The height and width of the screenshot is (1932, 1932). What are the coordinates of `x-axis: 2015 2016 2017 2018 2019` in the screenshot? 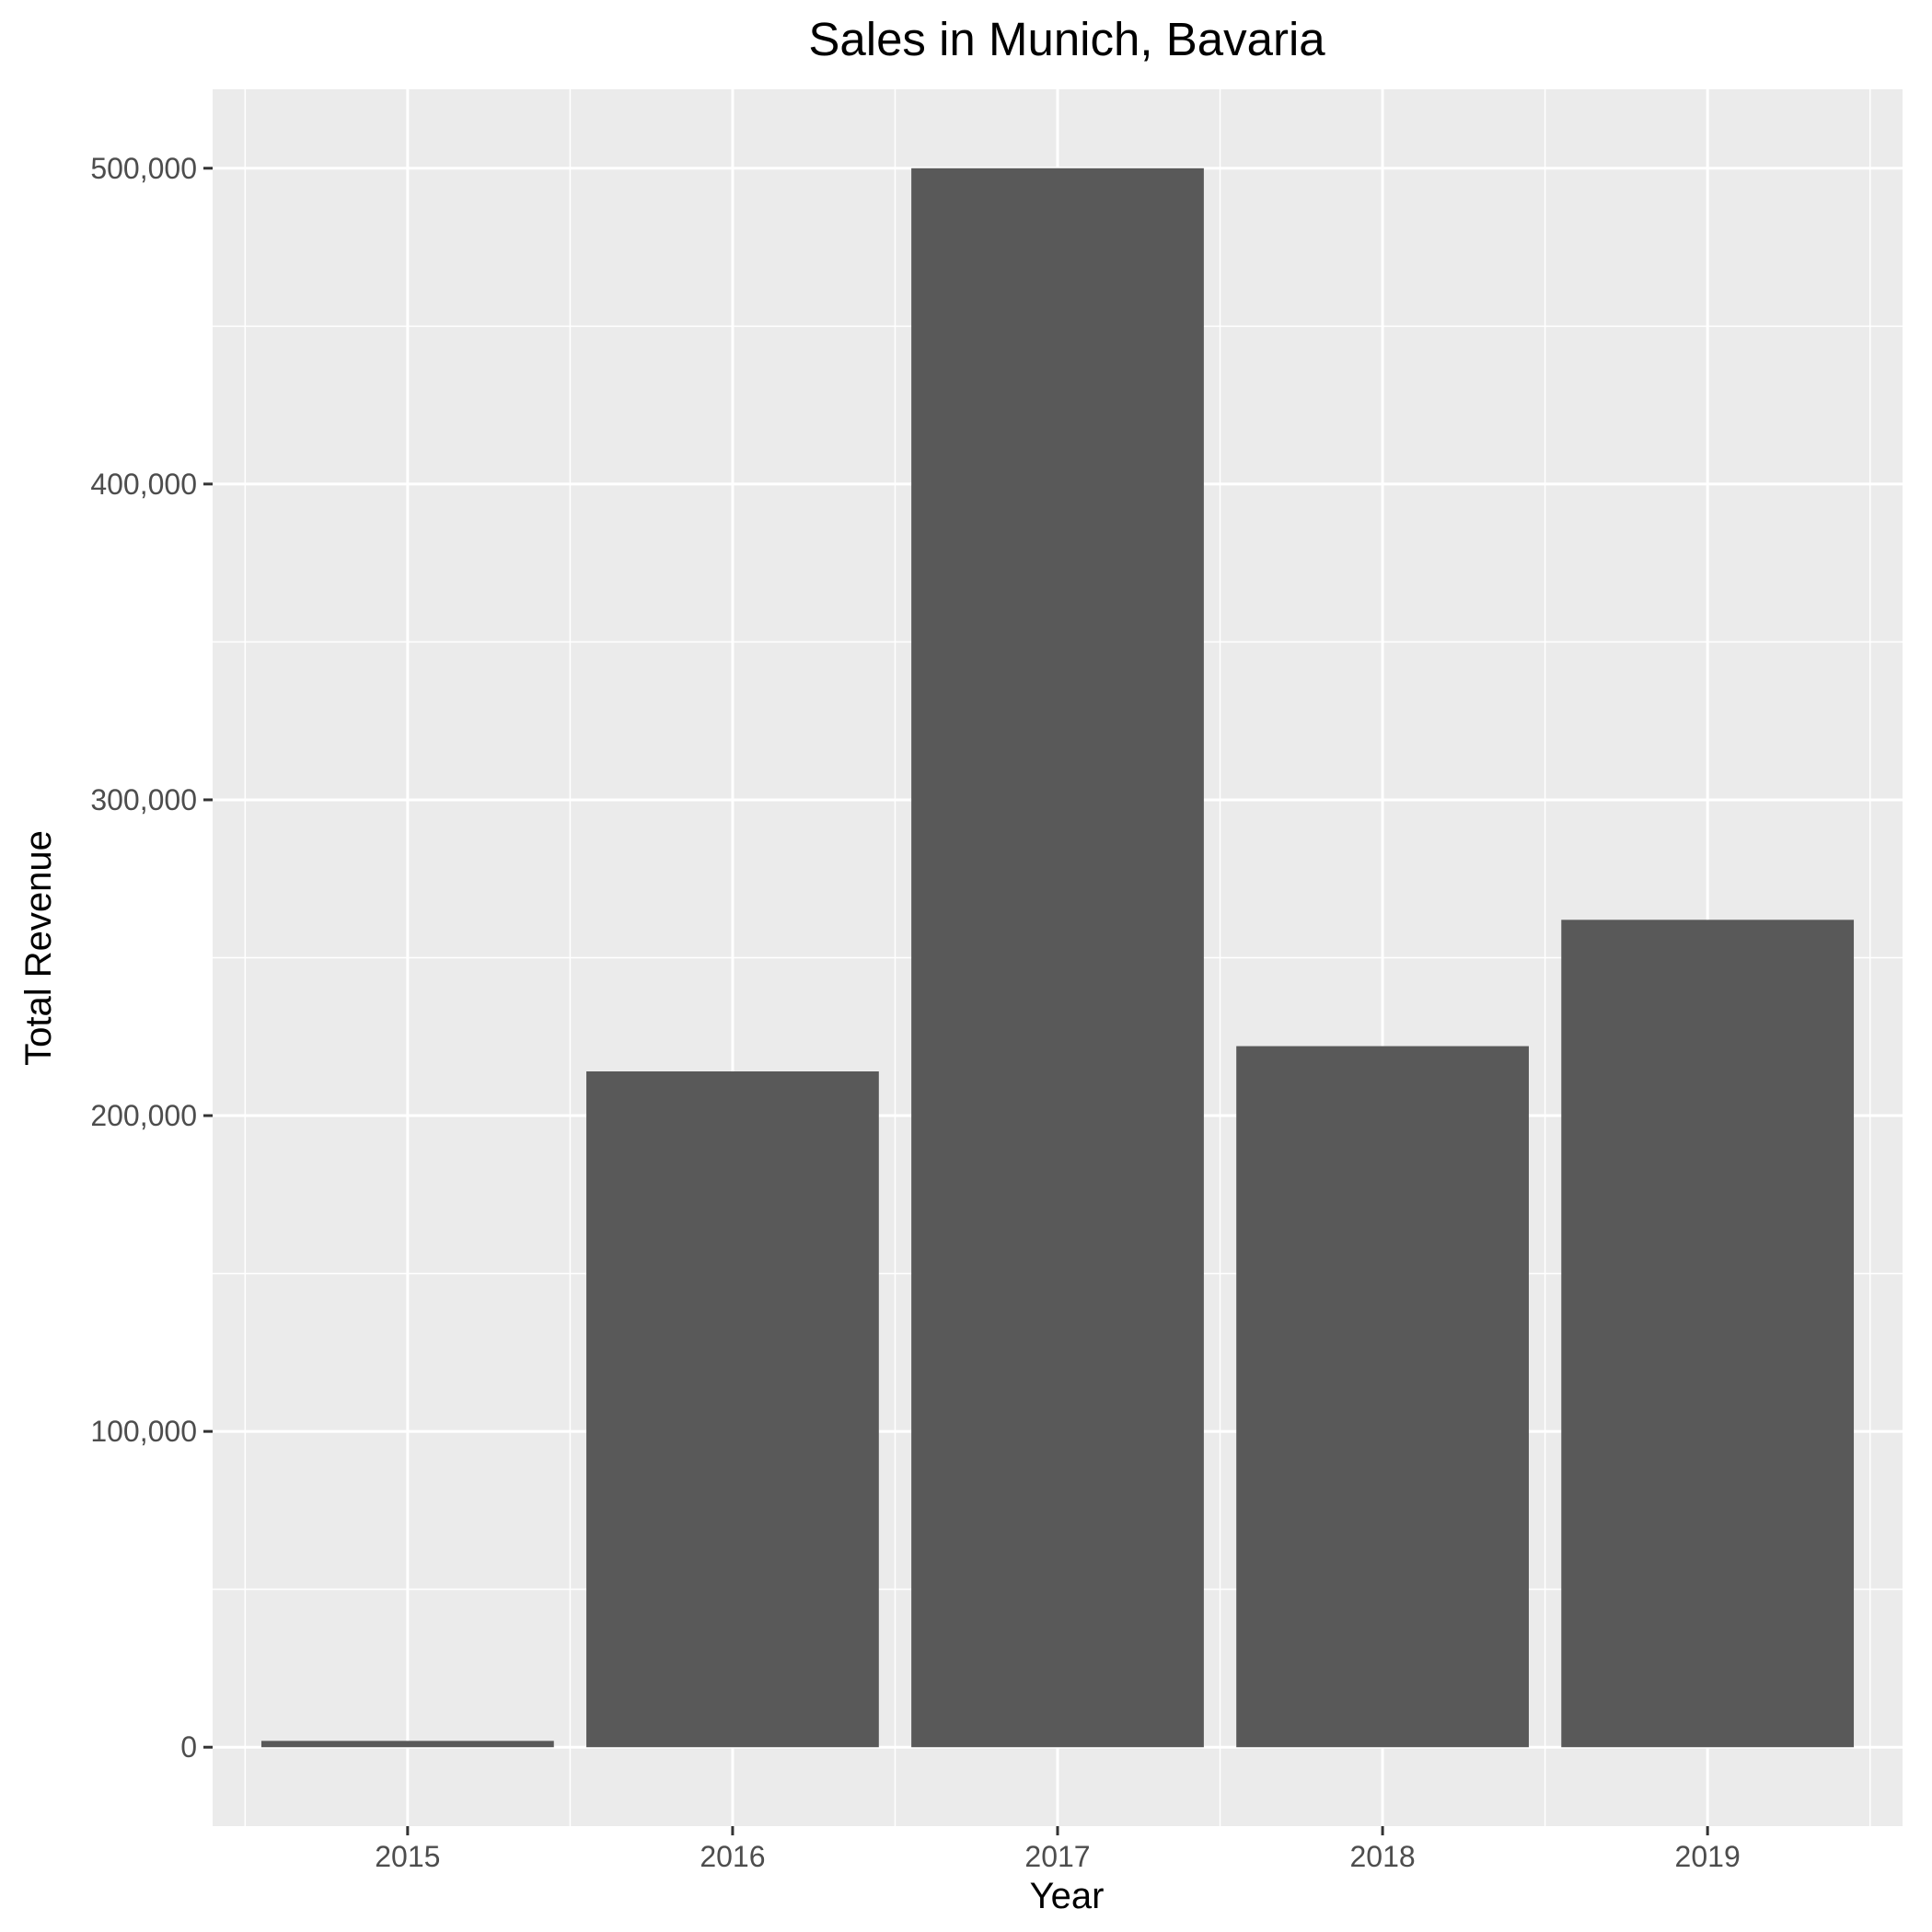 It's located at (1058, 1850).